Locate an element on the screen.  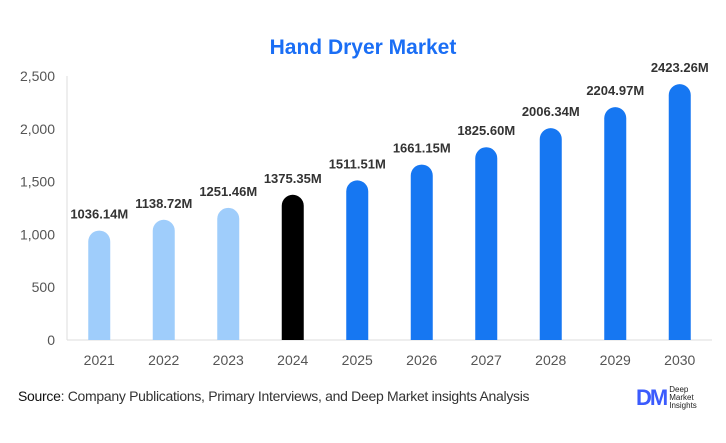
data-label: 2204.97M is located at coordinates (615, 90).